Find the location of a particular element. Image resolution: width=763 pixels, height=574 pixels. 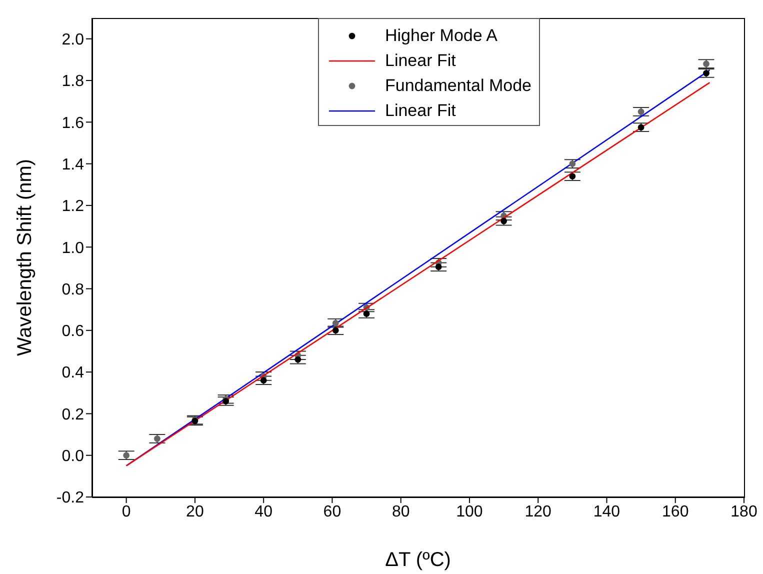

x-tick-label: 40 is located at coordinates (263, 511).